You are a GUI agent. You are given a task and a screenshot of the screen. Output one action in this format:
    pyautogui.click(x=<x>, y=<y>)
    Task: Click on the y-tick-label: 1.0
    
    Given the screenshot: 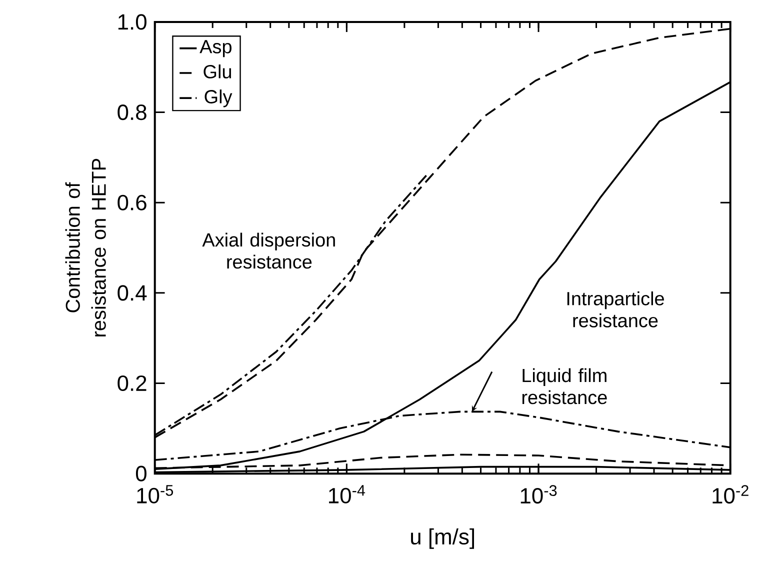 What is the action you would take?
    pyautogui.click(x=132, y=22)
    